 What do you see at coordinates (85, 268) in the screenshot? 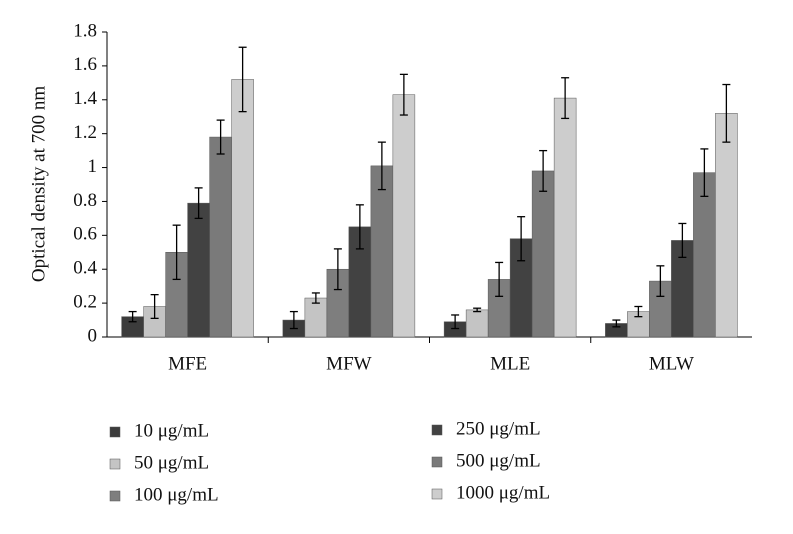
I see `y-tick-label: 0.4` at bounding box center [85, 268].